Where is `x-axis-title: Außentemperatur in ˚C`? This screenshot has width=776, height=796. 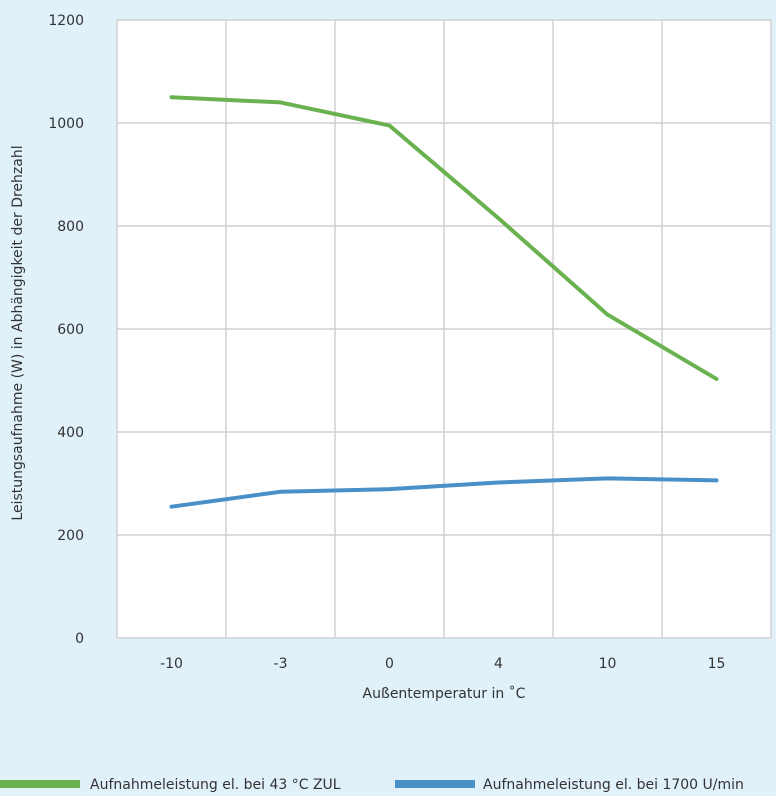
x-axis-title: Außentemperatur in ˚C is located at coordinates (444, 693).